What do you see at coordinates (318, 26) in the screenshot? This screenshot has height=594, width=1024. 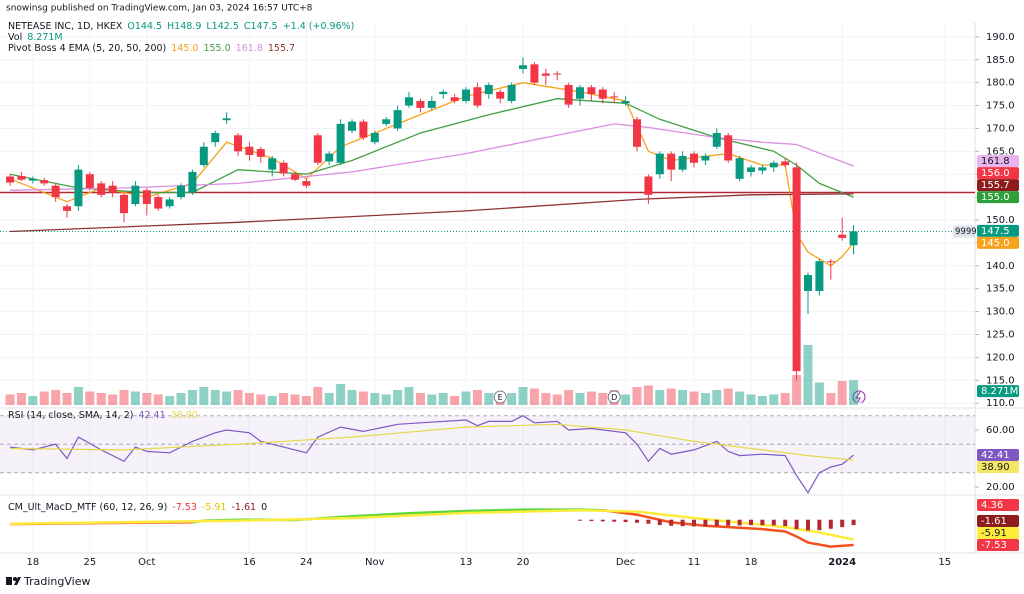 I see `change: +1.4 (+0.96%)` at bounding box center [318, 26].